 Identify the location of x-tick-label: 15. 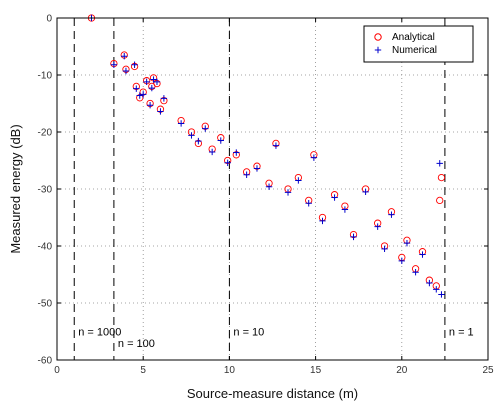
(316, 370).